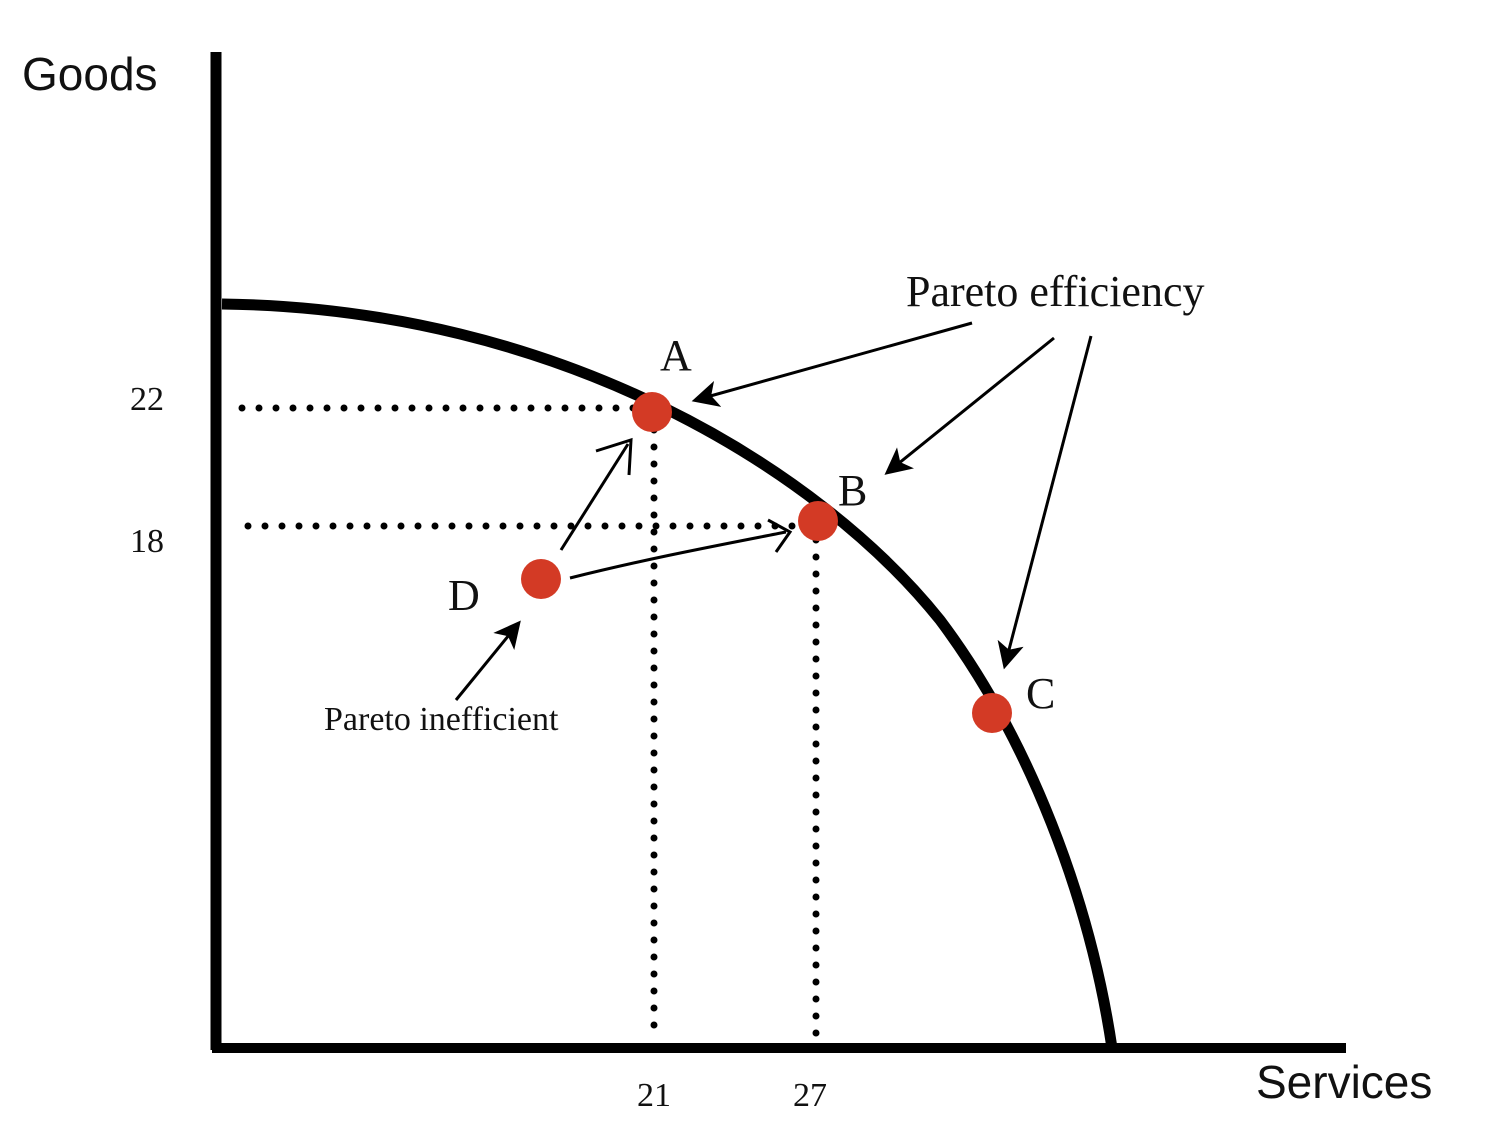 Image resolution: width=1501 pixels, height=1133 pixels. Describe the element at coordinates (992, 713) in the screenshot. I see `point-C` at that location.